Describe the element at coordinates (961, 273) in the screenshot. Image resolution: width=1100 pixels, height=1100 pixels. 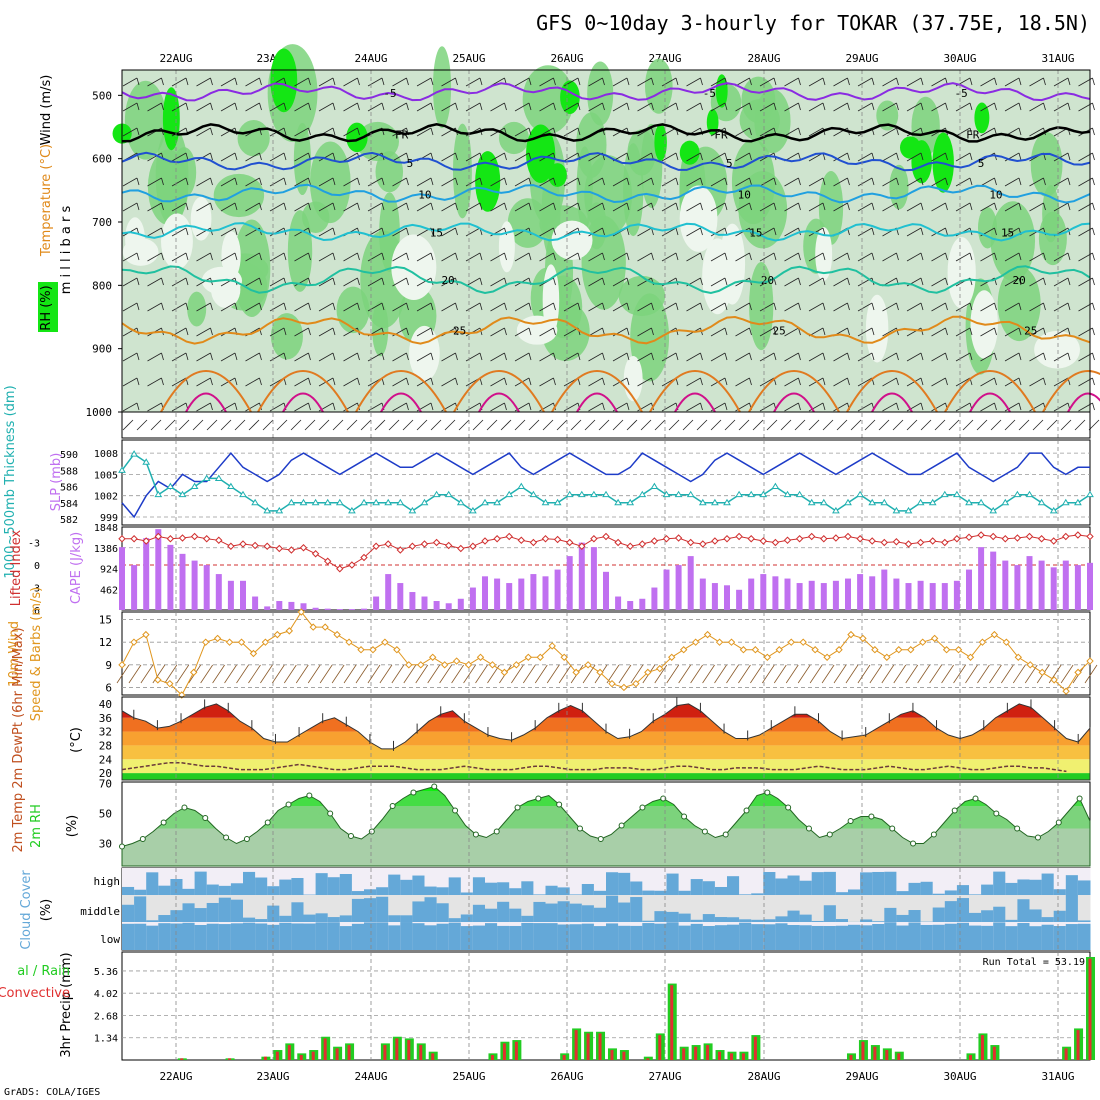
I see `rh-low-region` at that location.